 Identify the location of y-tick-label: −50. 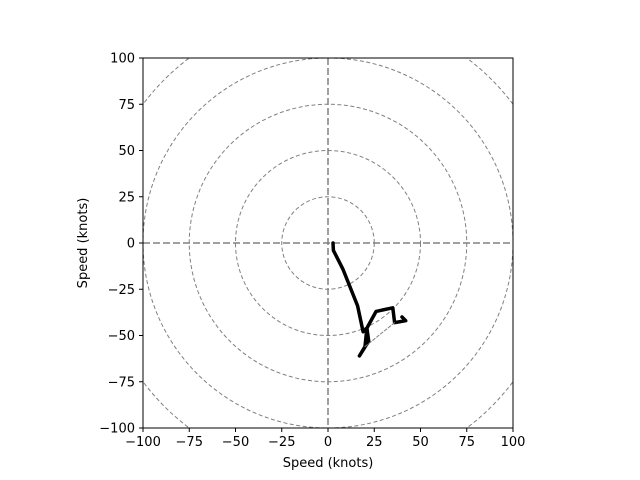
(121, 336).